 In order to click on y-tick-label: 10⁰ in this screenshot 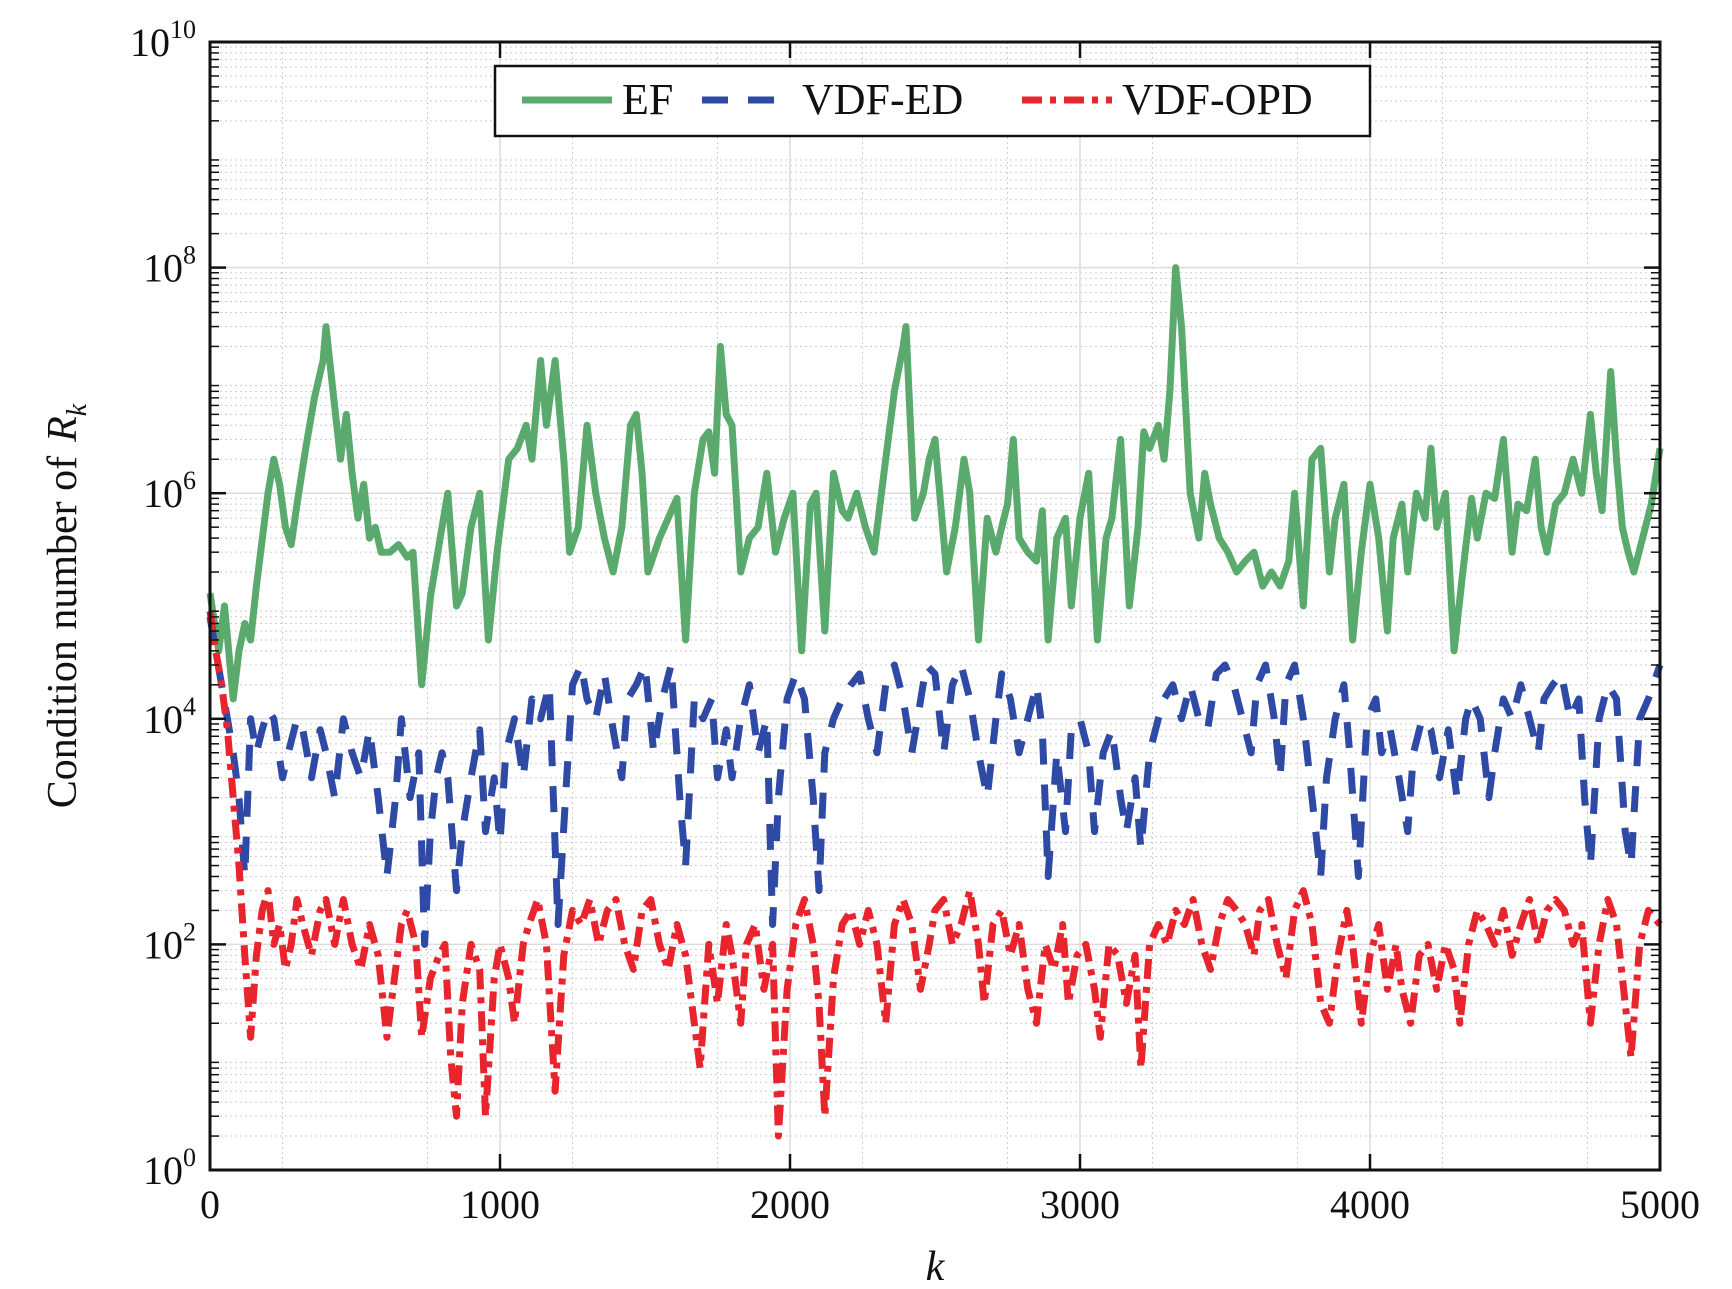, I will do `click(169, 1168)`.